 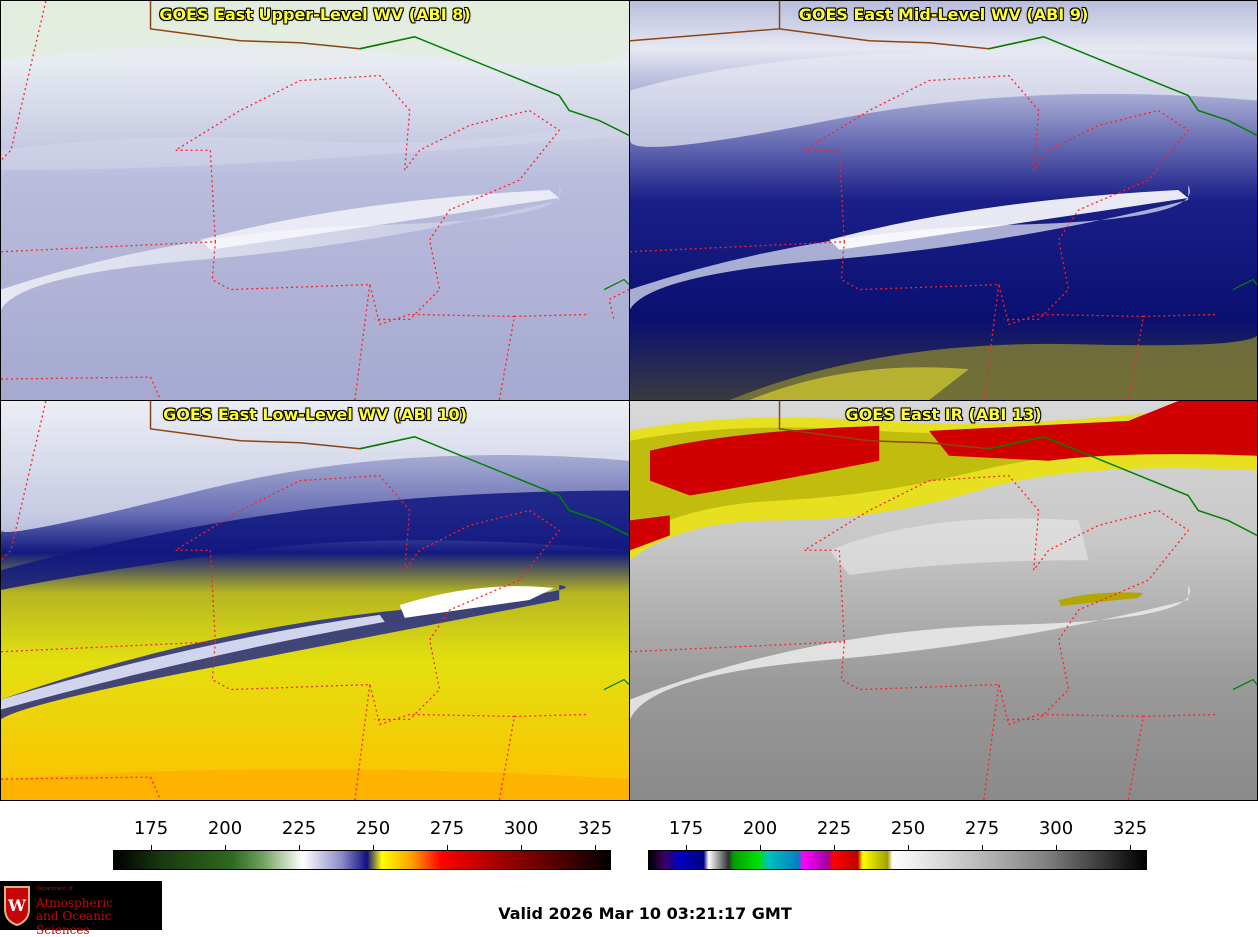 I want to click on panel-title: GOES East Mid-Level WV (ABI 9), so click(x=943, y=14).